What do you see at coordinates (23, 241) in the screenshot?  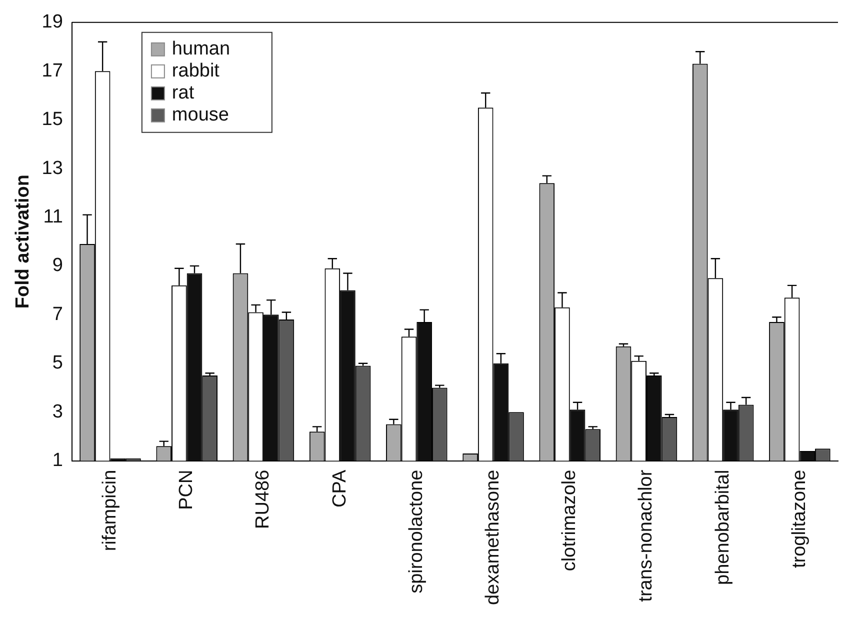 I see `y-axis-title: Fold activation` at bounding box center [23, 241].